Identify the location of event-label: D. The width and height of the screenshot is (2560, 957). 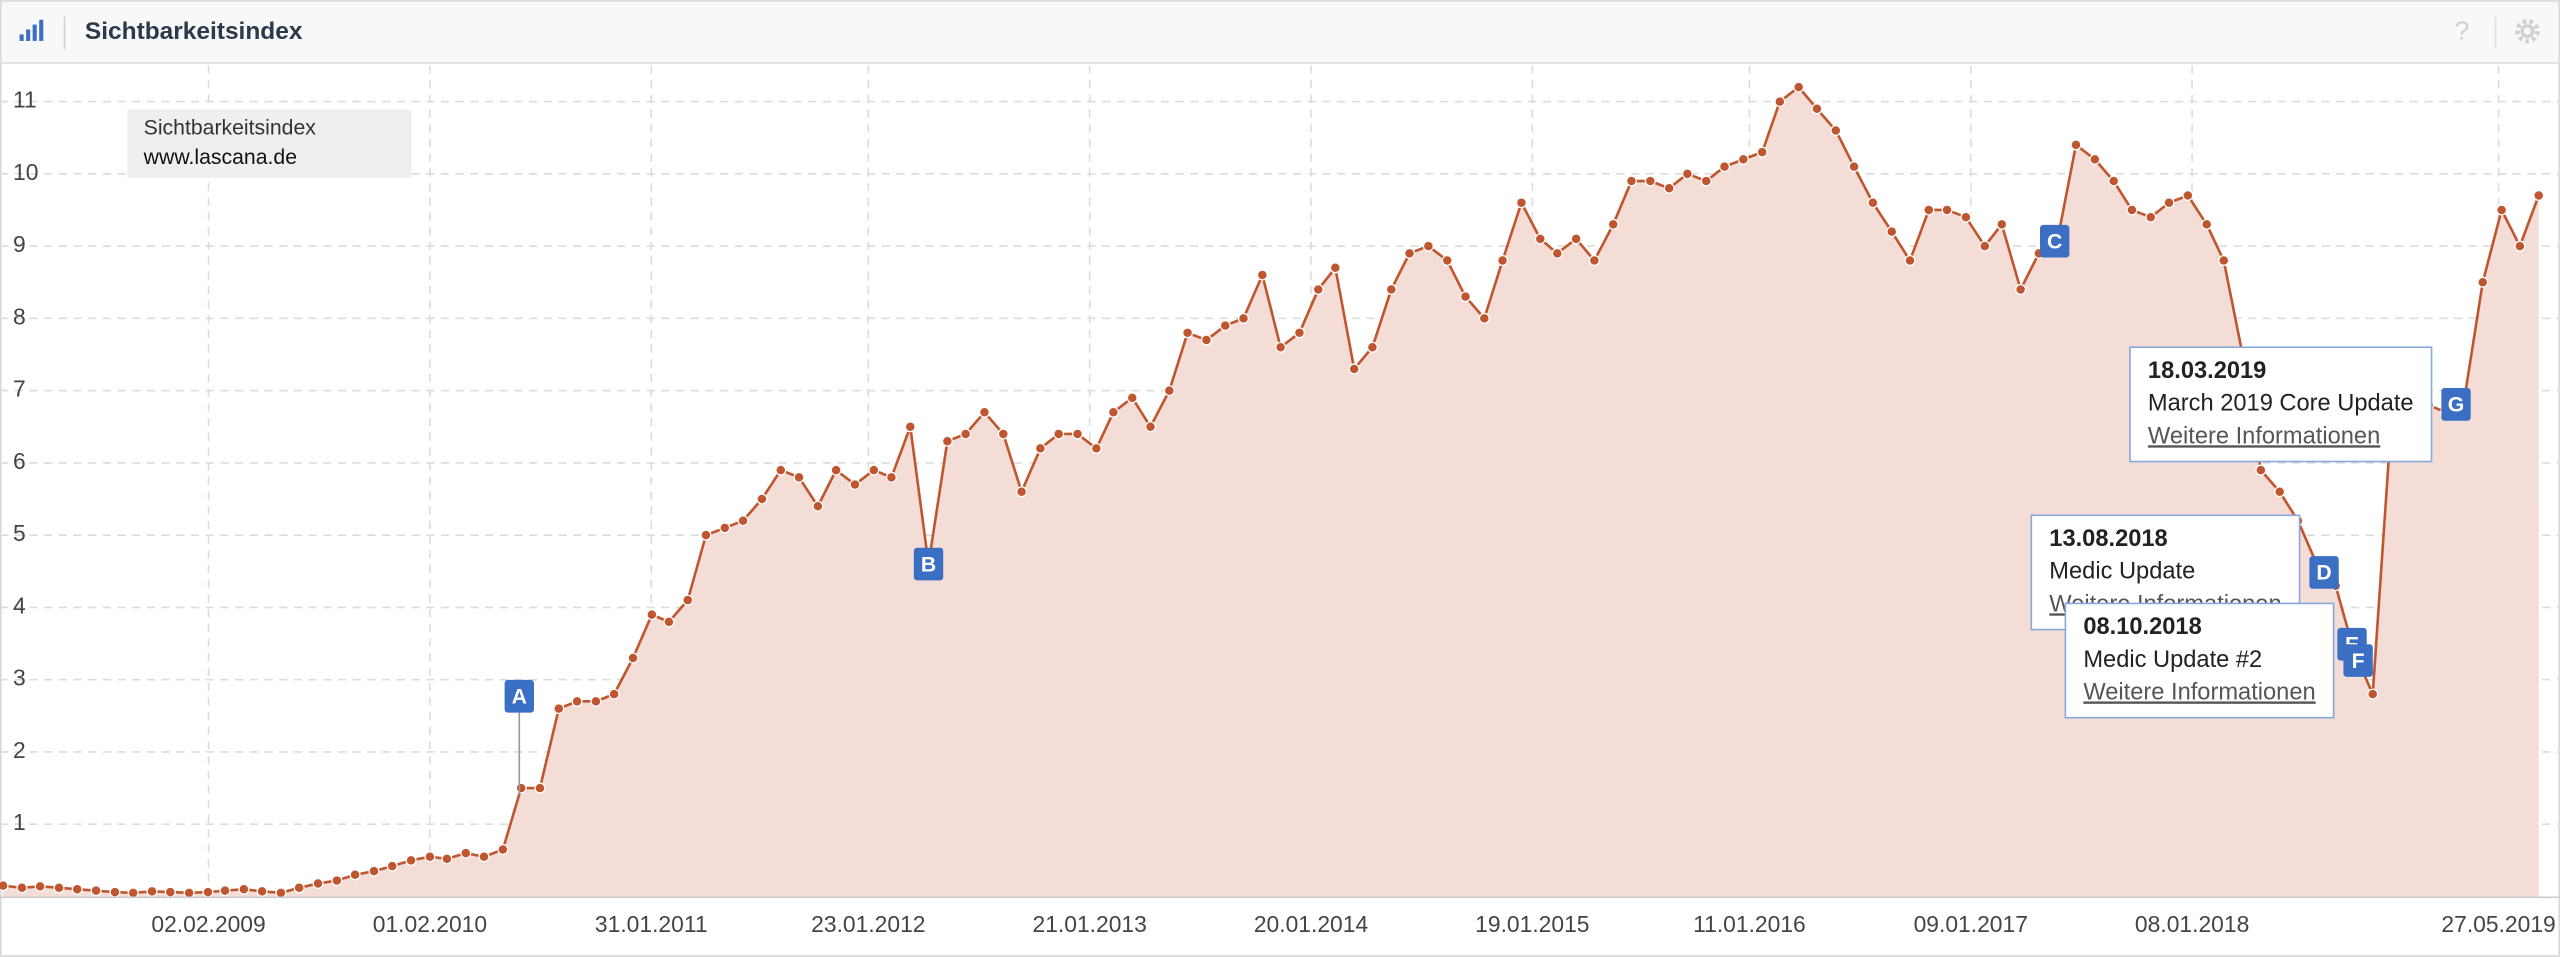
(2323, 573).